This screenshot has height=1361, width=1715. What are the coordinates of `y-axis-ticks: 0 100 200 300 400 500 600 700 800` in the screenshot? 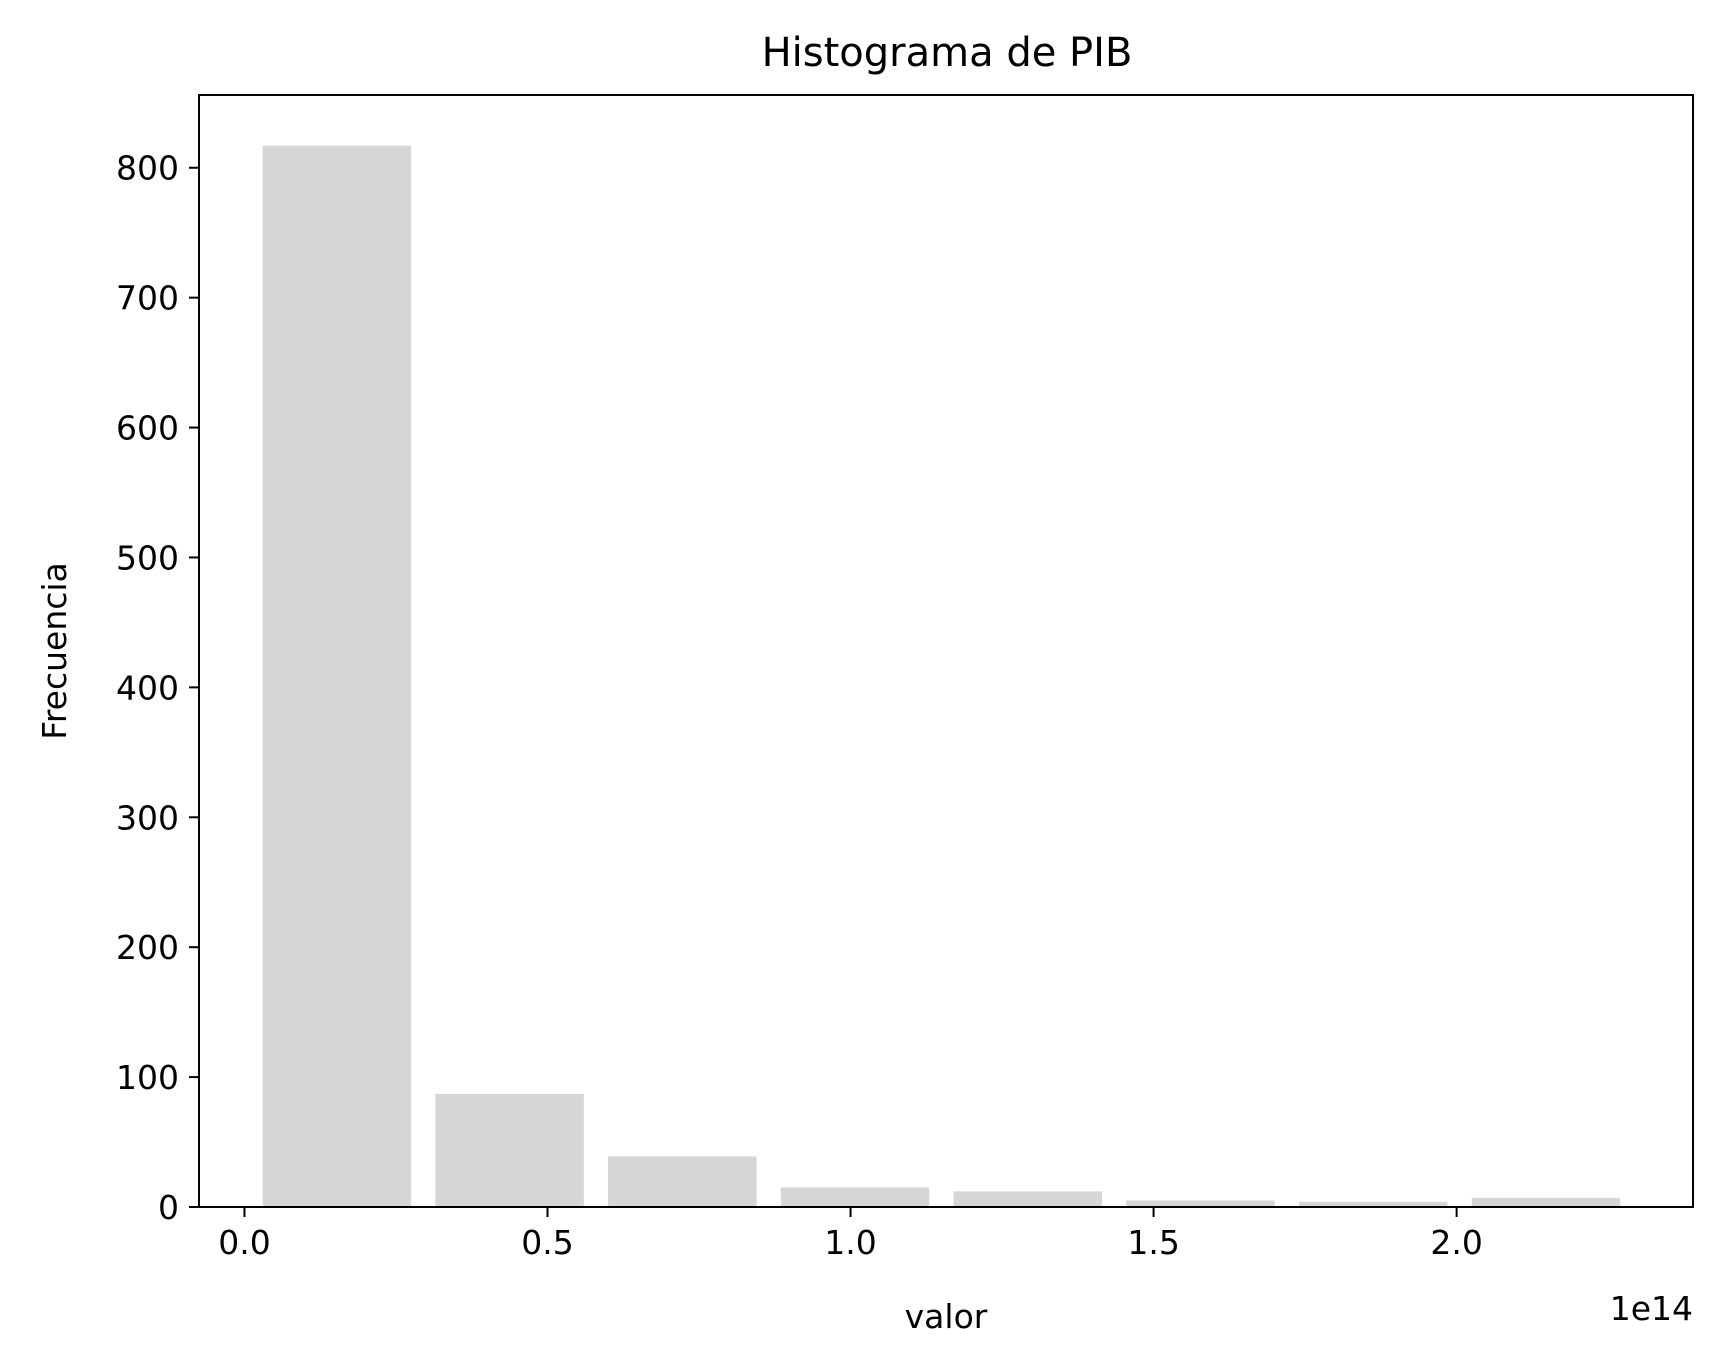 It's located at (157, 688).